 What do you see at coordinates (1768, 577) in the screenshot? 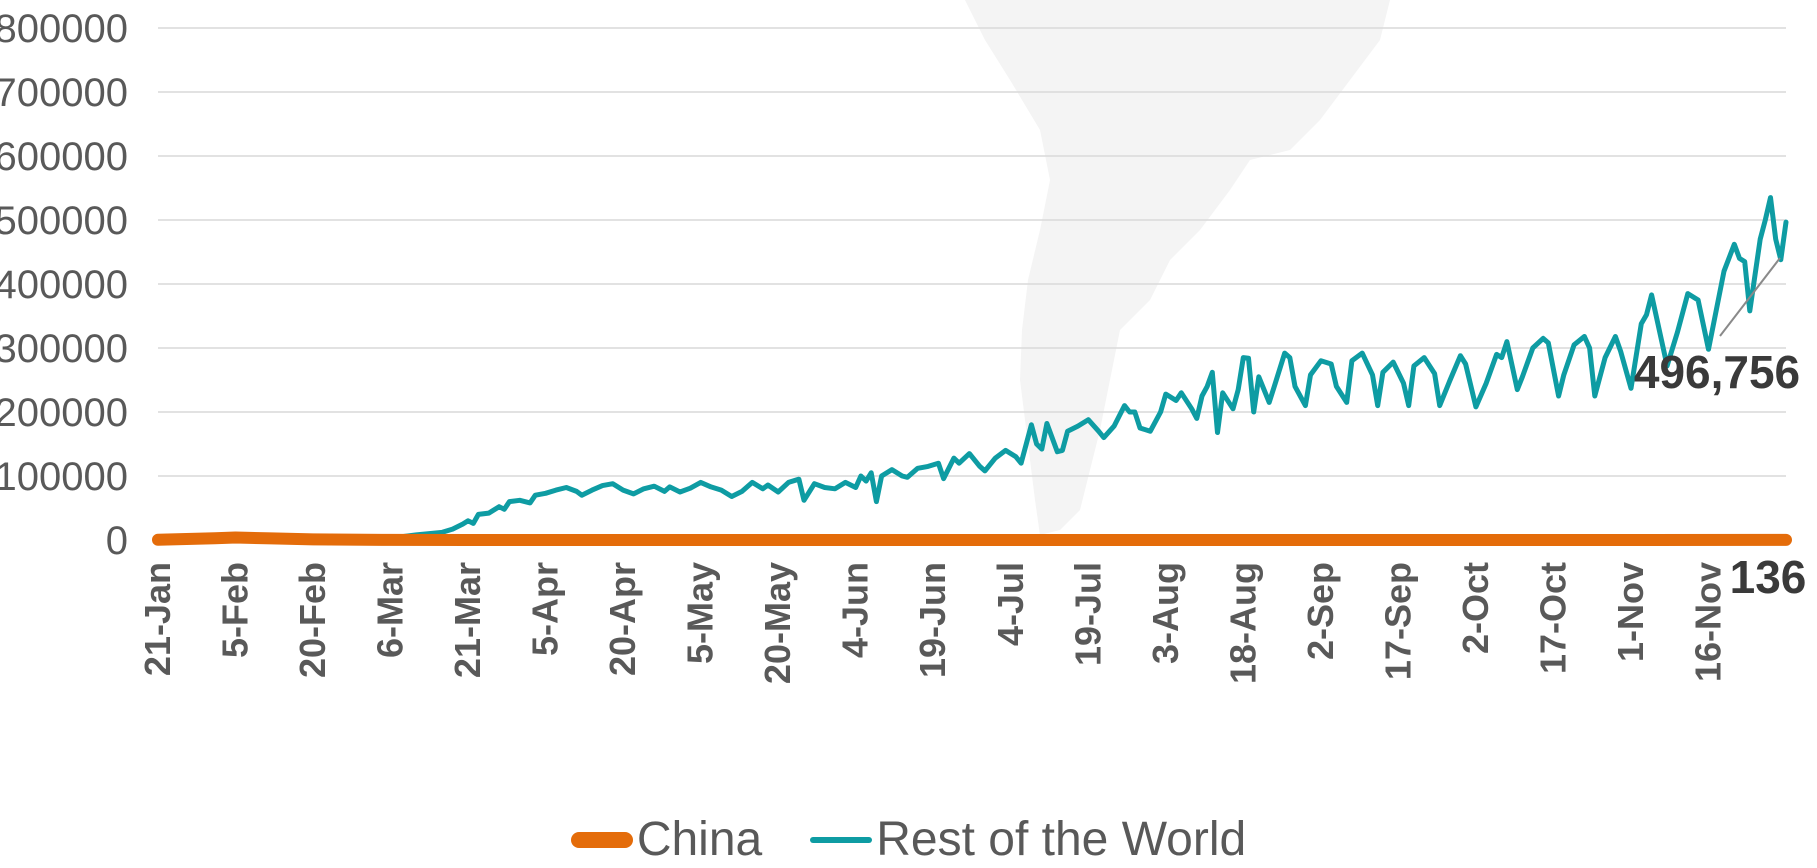
I see `end-label-china: 136` at bounding box center [1768, 577].